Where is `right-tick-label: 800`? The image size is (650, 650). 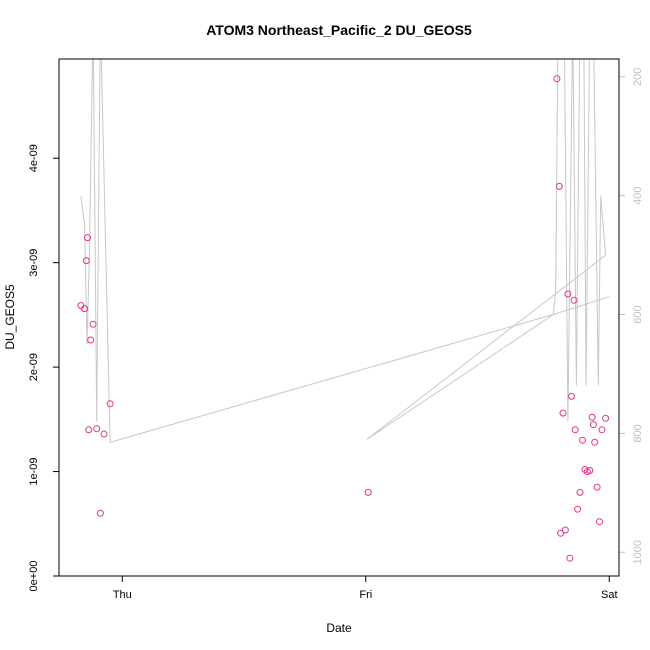 right-tick-label: 800 is located at coordinates (638, 433).